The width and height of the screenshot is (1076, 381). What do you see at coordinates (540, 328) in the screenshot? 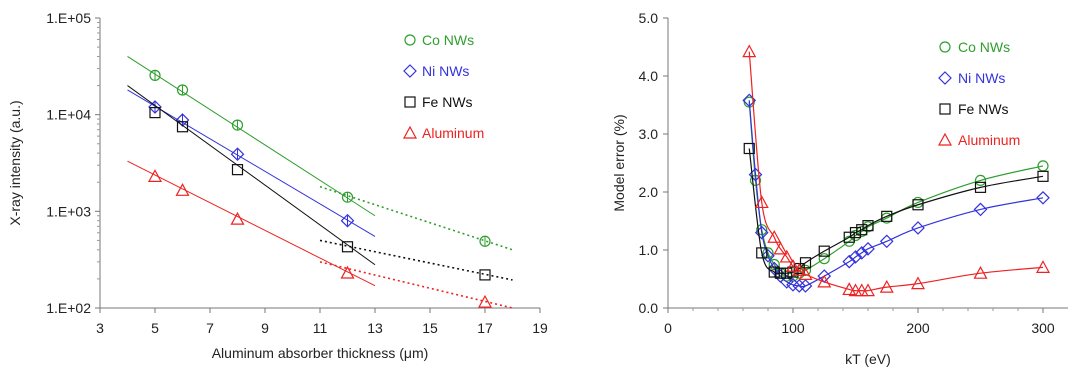
I see `x-tick-label: 19` at bounding box center [540, 328].